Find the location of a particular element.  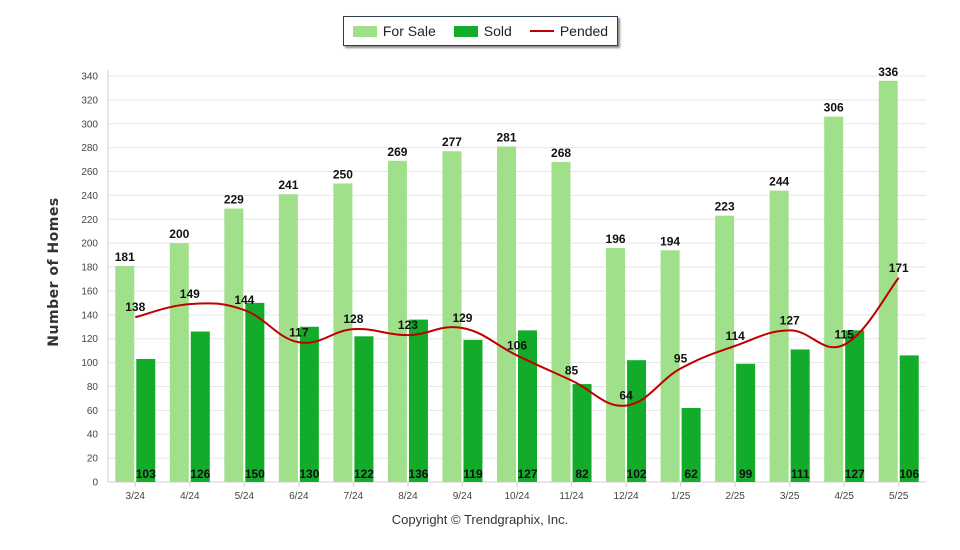

data-label-for-sale: 306 is located at coordinates (834, 108).